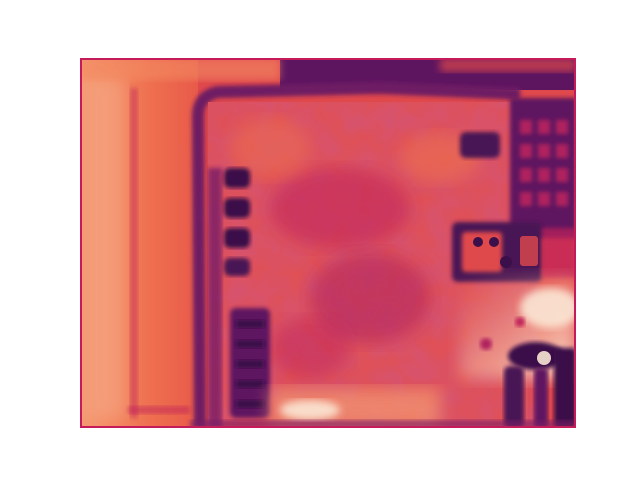 The height and width of the screenshot is (480, 640). Describe the element at coordinates (514, 252) in the screenshot. I see `right-component` at that location.